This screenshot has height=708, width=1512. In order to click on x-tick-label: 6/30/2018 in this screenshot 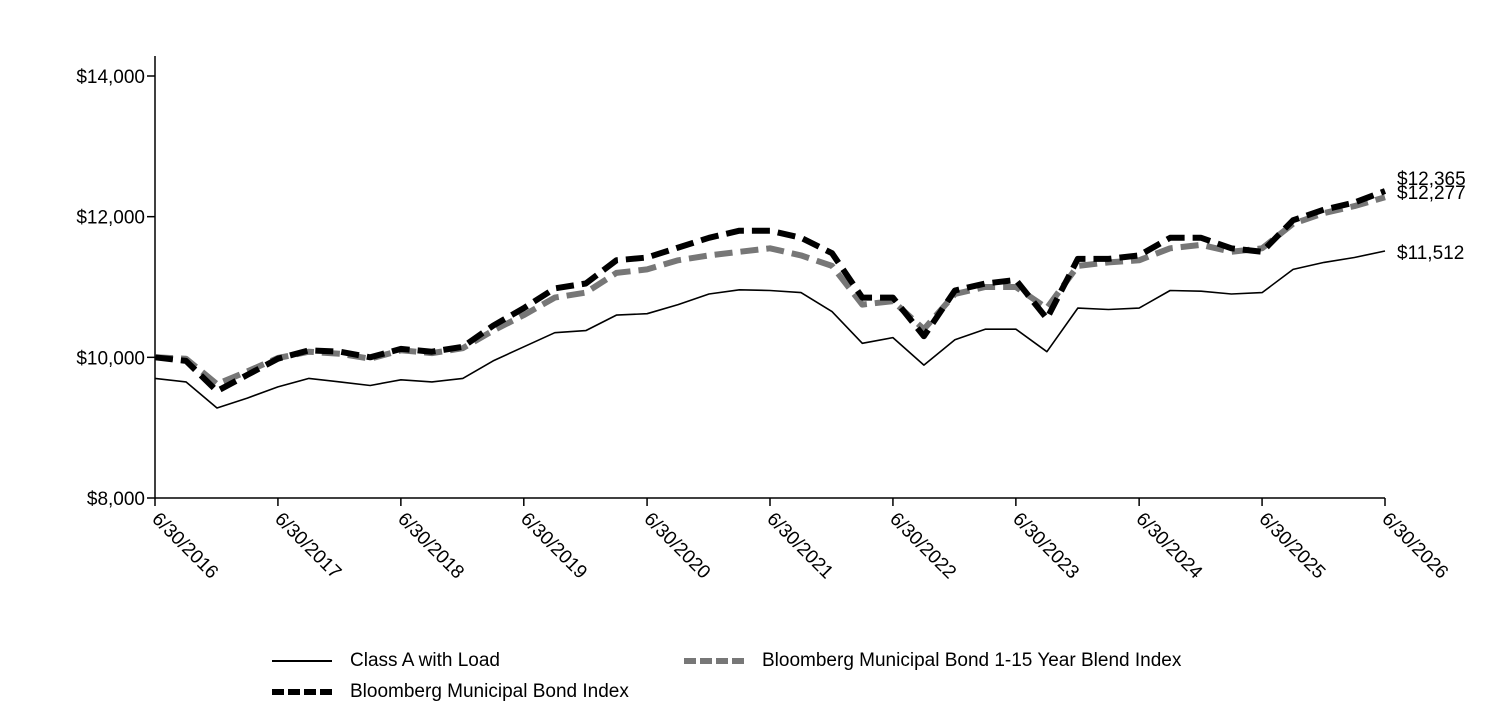, I will do `click(430, 546)`.